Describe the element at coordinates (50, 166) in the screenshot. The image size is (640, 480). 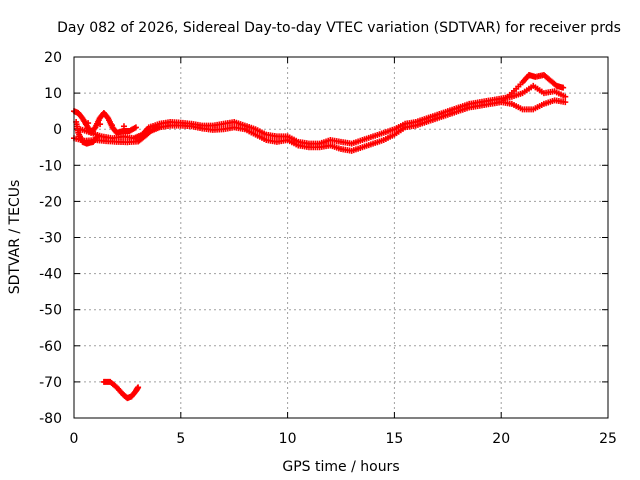
I see `y-tick-label: -10` at that location.